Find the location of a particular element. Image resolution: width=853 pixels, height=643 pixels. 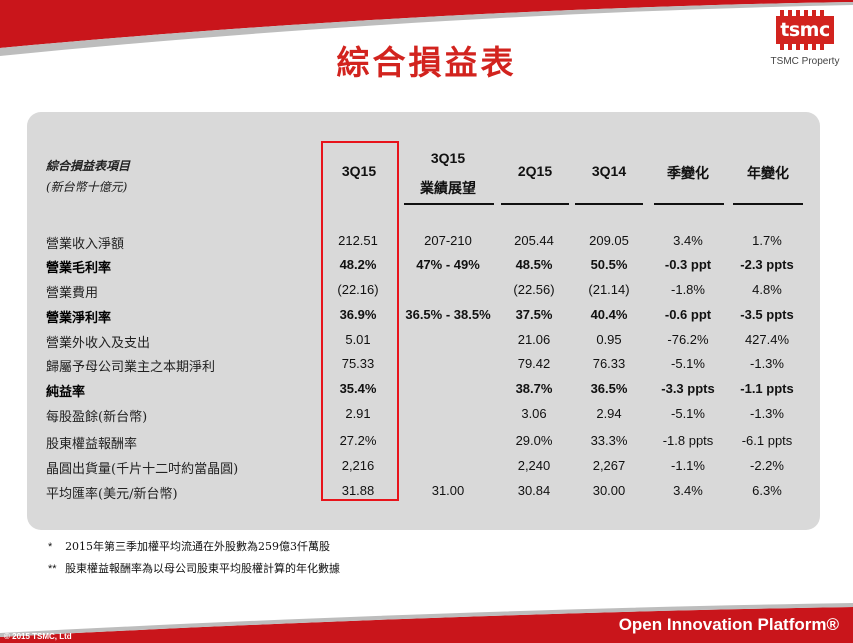

row-label: 營業收入淨額 is located at coordinates (85, 244).